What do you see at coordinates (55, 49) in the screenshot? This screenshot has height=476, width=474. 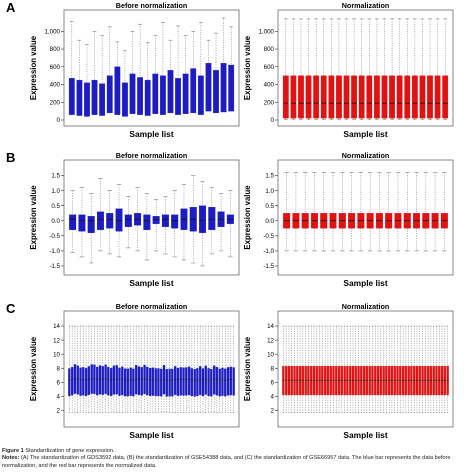 I see `chart-a-before-ytick-label: 800` at bounding box center [55, 49].